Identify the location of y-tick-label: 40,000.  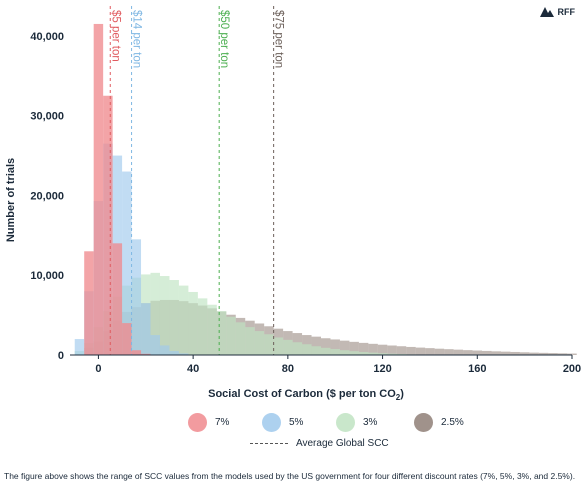
(47, 37).